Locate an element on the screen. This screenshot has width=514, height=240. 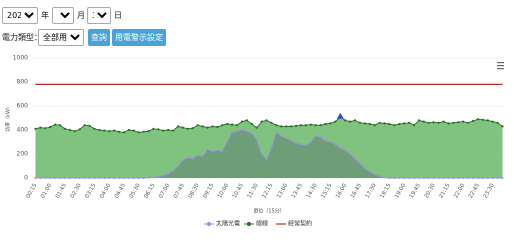
day-select: 30 is located at coordinates (99, 15).